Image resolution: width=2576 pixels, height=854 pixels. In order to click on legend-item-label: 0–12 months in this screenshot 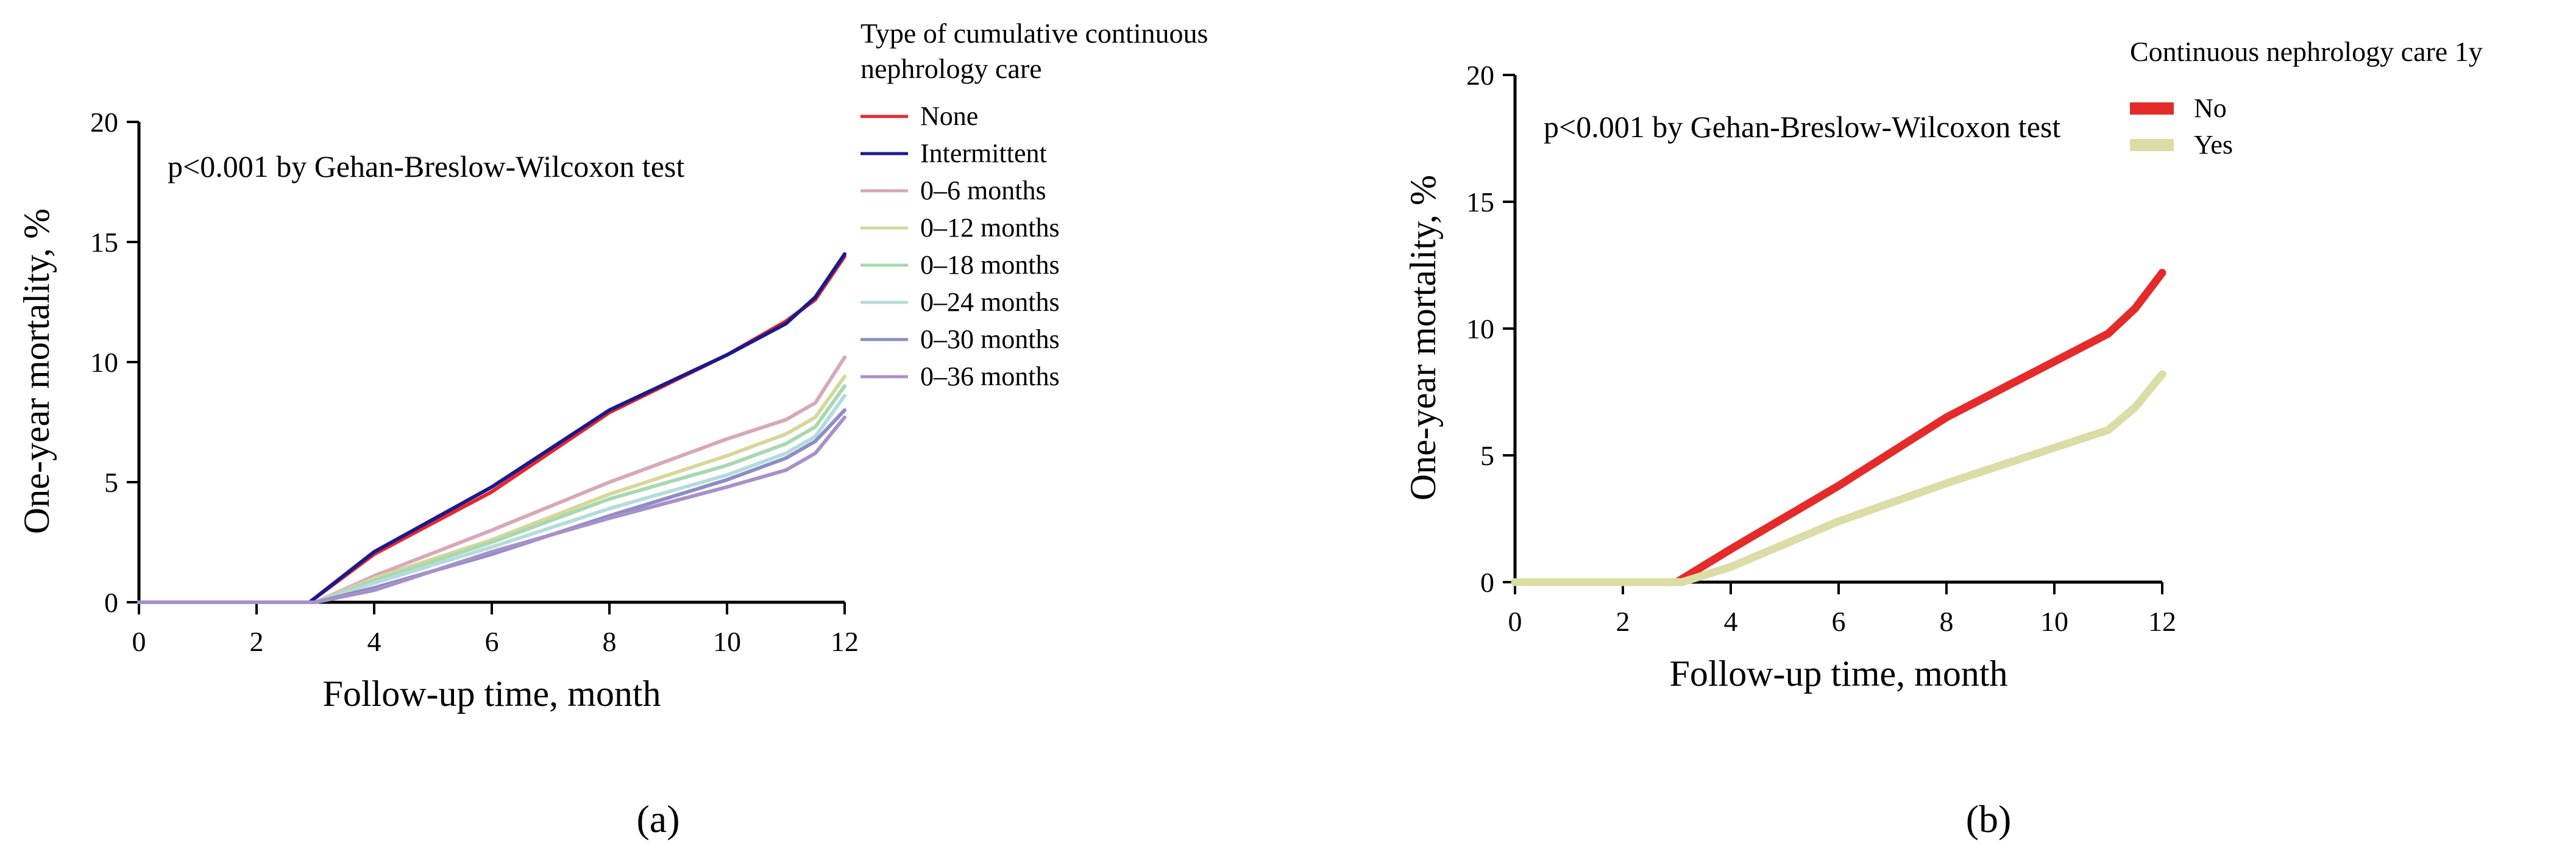, I will do `click(990, 228)`.